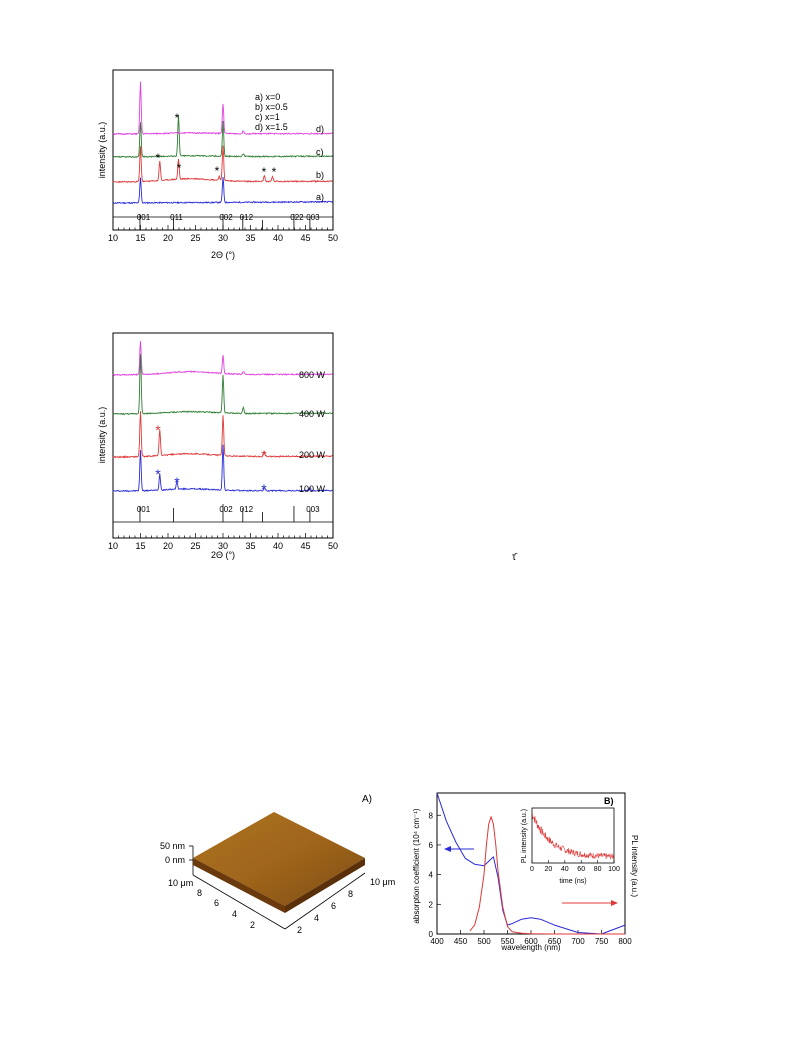 This screenshot has width=793, height=1057. I want to click on pl-decay-inset: 0 20 40 60 80 100, so click(575, 842).